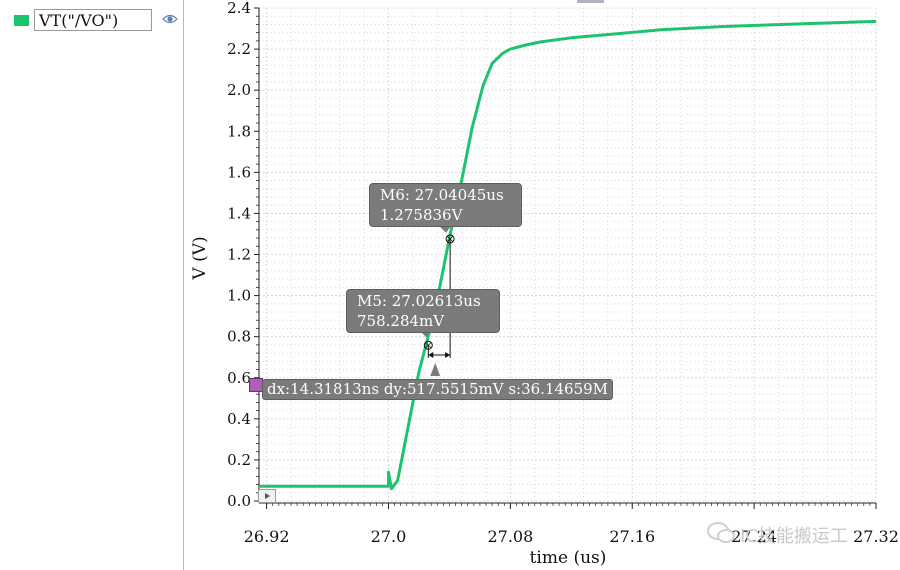 This screenshot has height=570, width=900. Describe the element at coordinates (267, 496) in the screenshot. I see `play-icon` at that location.